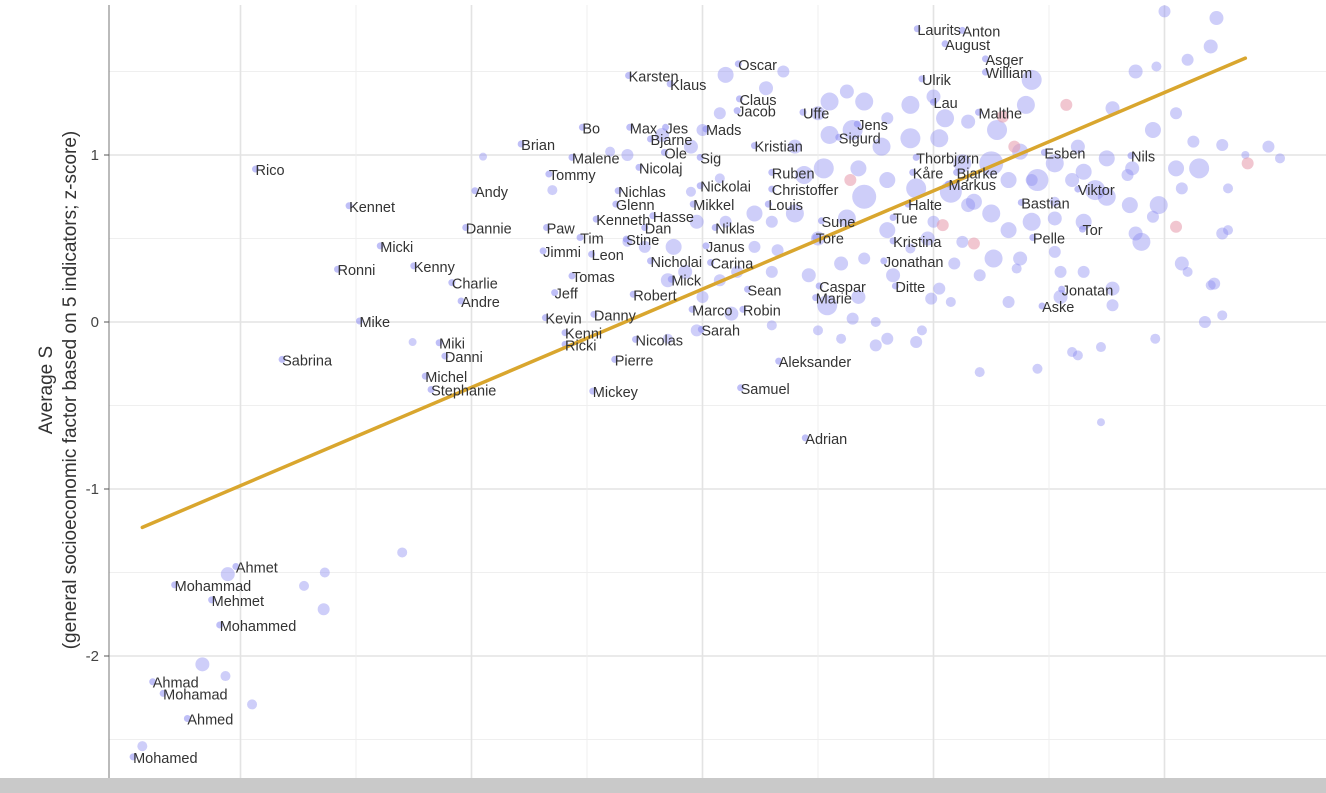 This screenshot has height=793, width=1326. What do you see at coordinates (238, 602) in the screenshot?
I see `point-label: Mehmet` at bounding box center [238, 602].